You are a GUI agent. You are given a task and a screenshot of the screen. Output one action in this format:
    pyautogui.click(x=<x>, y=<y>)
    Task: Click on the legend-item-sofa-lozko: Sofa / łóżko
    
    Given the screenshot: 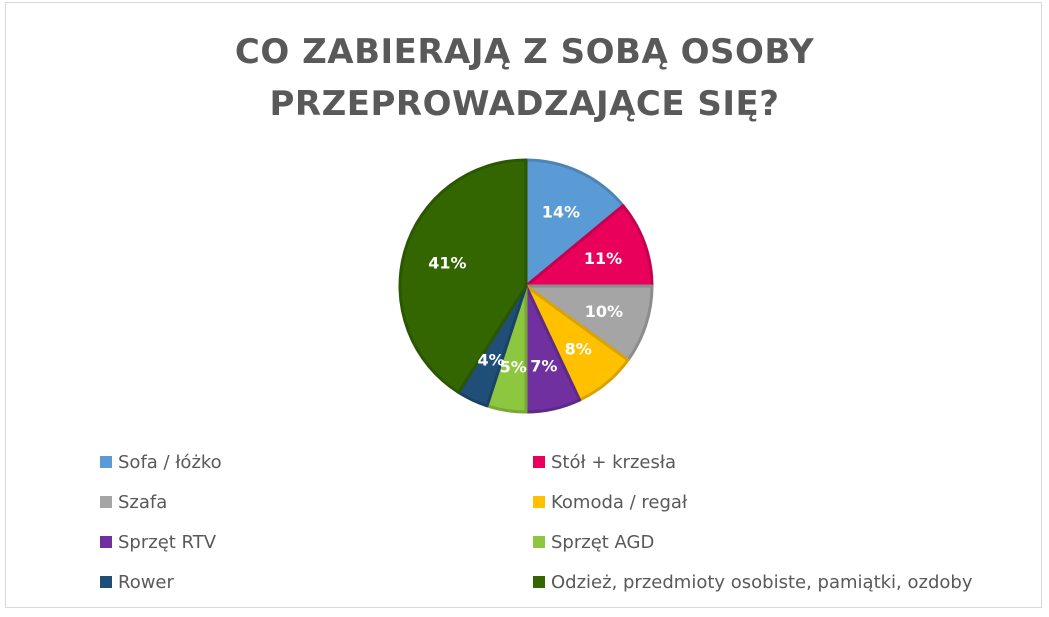 What is the action you would take?
    pyautogui.click(x=316, y=462)
    